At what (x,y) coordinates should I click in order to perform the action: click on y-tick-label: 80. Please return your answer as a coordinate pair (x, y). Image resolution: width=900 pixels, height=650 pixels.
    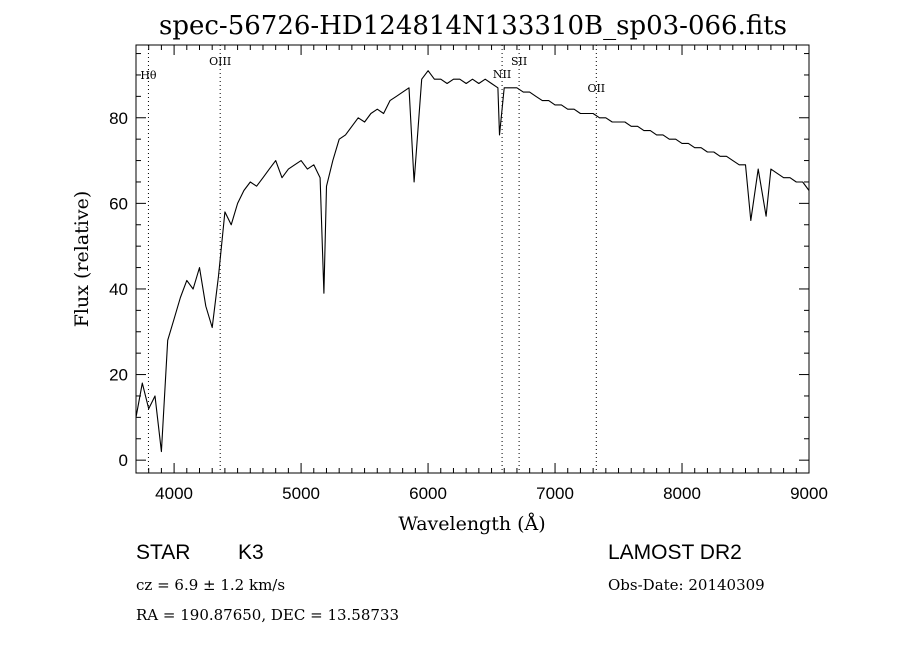
    Looking at the image, I should click on (118, 118).